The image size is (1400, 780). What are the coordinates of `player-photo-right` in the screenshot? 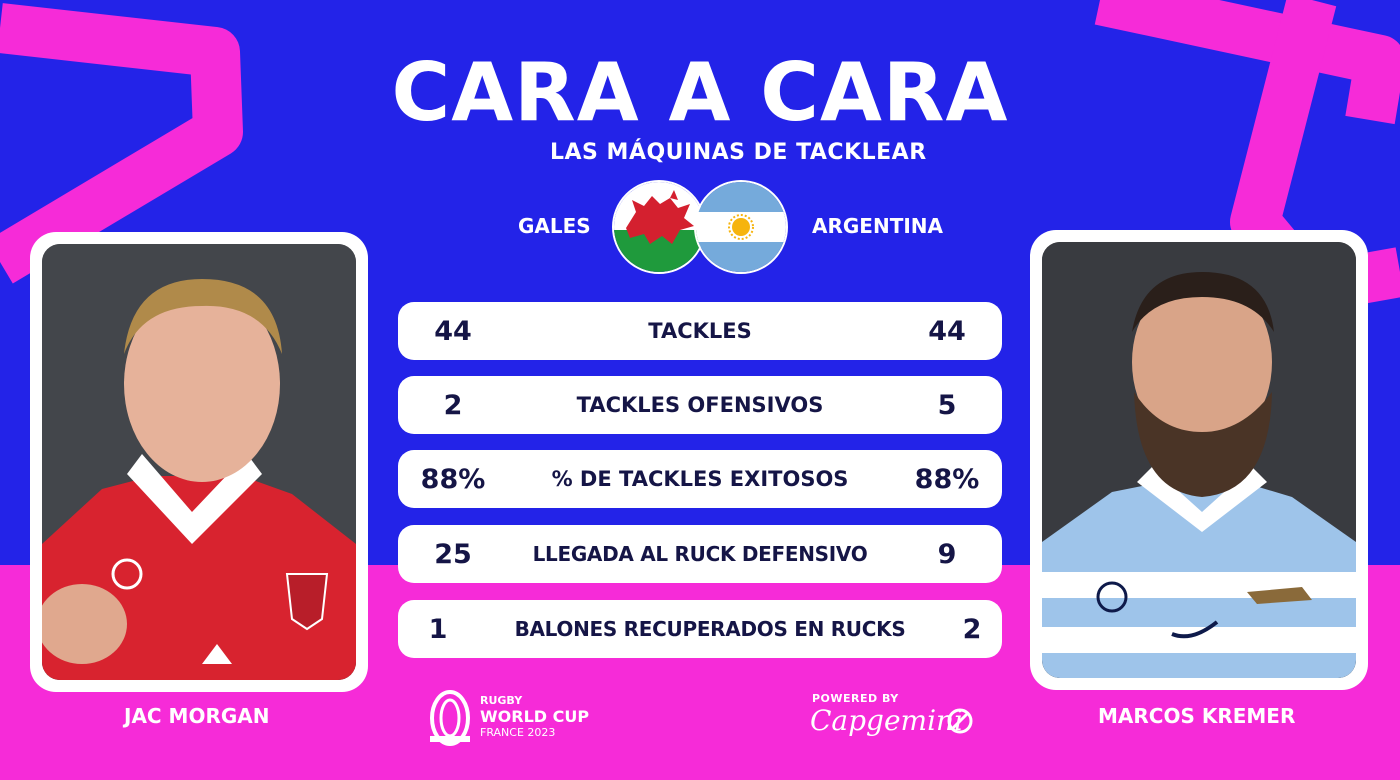 It's located at (1199, 460).